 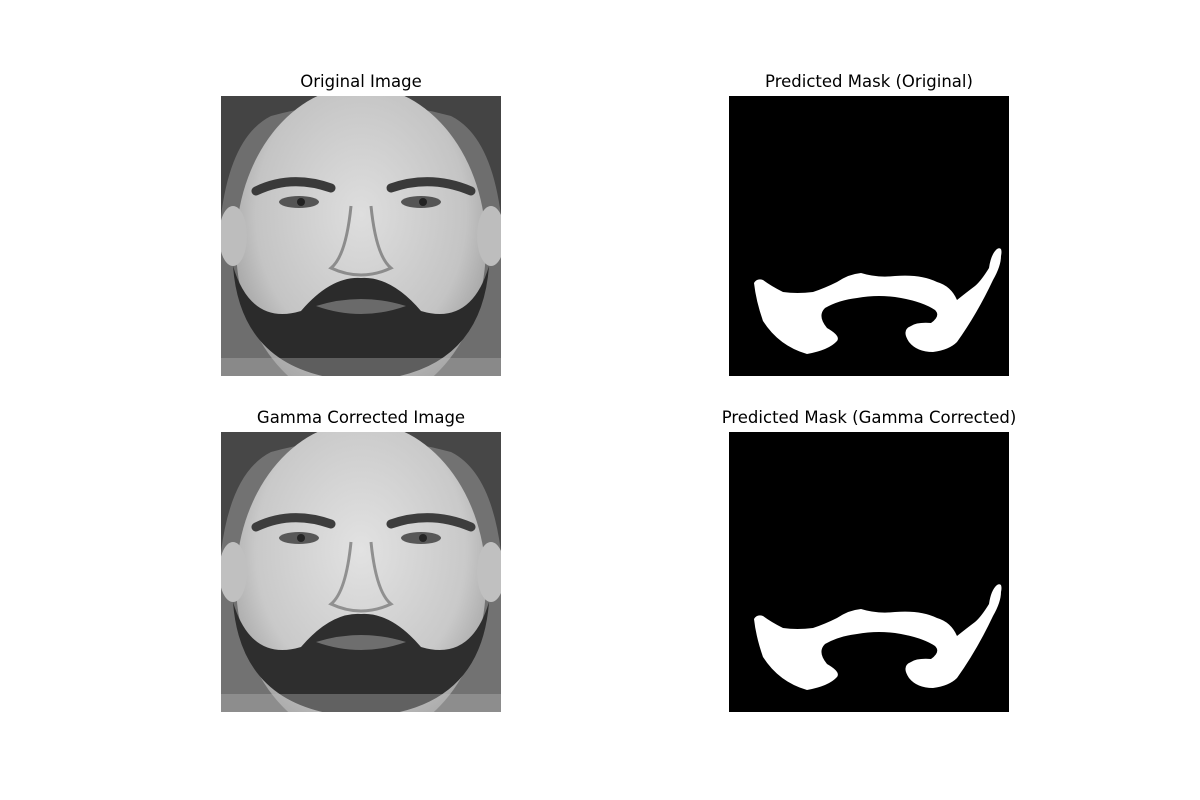 I want to click on face-photo-gamma-corrected, so click(x=361, y=572).